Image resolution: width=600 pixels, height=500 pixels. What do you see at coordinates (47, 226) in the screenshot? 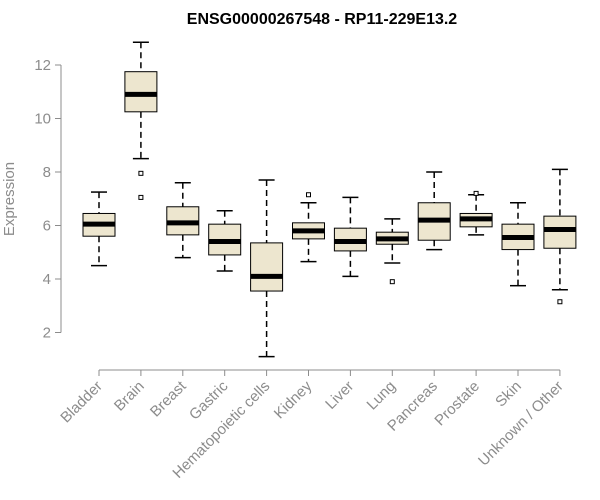
I see `y-tick-label: 6` at bounding box center [47, 226].